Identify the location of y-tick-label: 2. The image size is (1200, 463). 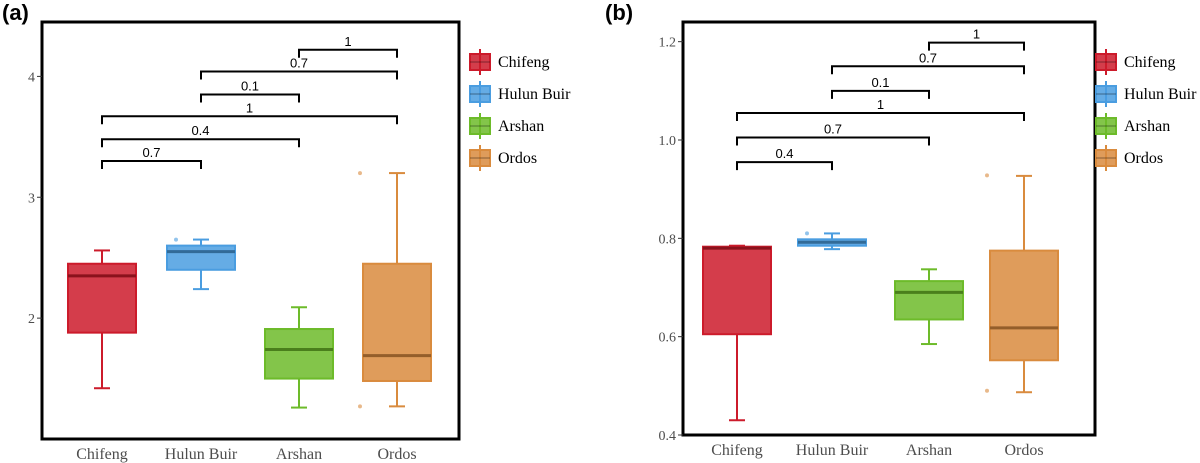
(31, 319).